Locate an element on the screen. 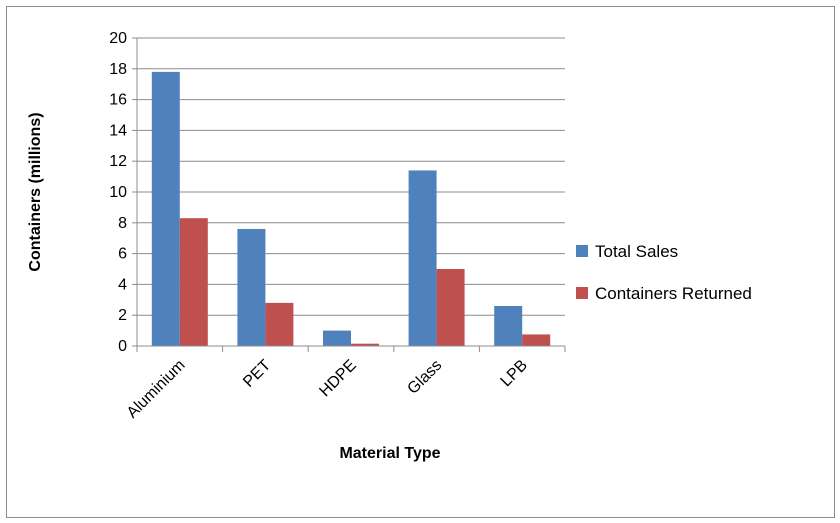 The width and height of the screenshot is (840, 523). y-tick-label: 2 is located at coordinates (122, 315).